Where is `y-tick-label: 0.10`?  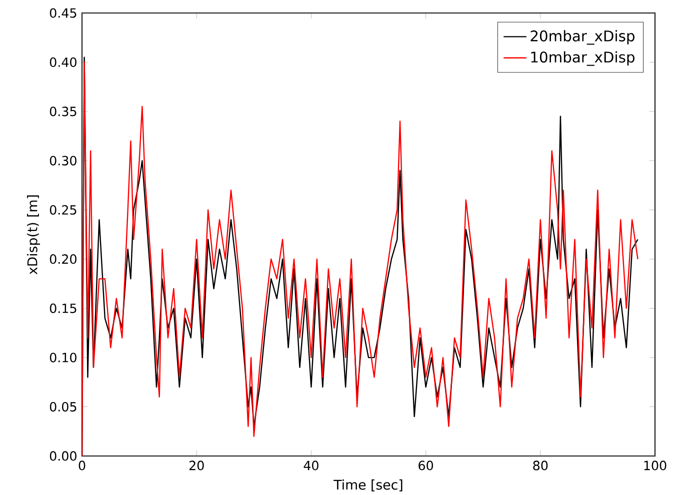 y-tick-label: 0.10 is located at coordinates (63, 357).